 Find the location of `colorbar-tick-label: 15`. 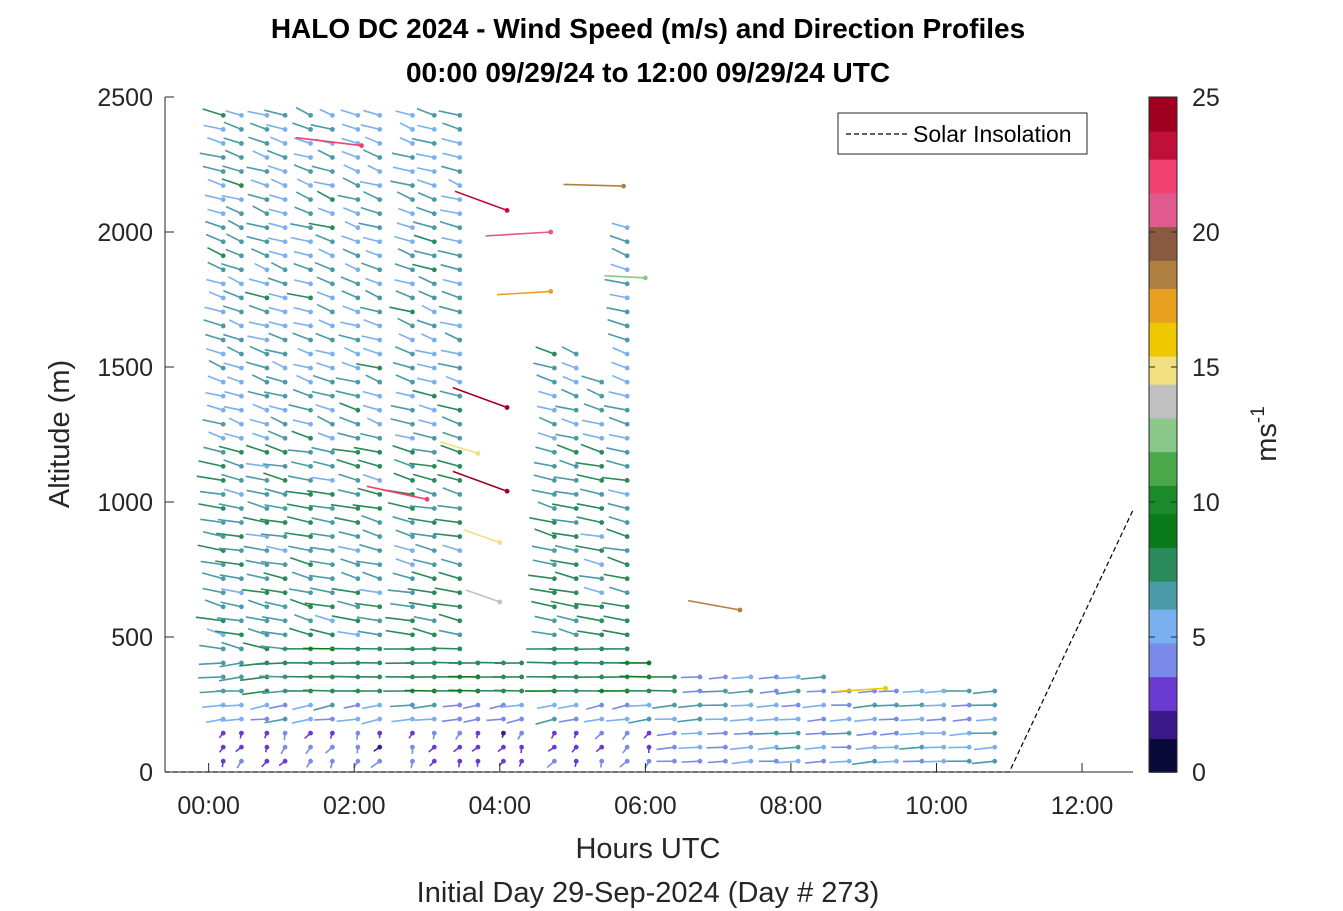

colorbar-tick-label: 15 is located at coordinates (1206, 368).